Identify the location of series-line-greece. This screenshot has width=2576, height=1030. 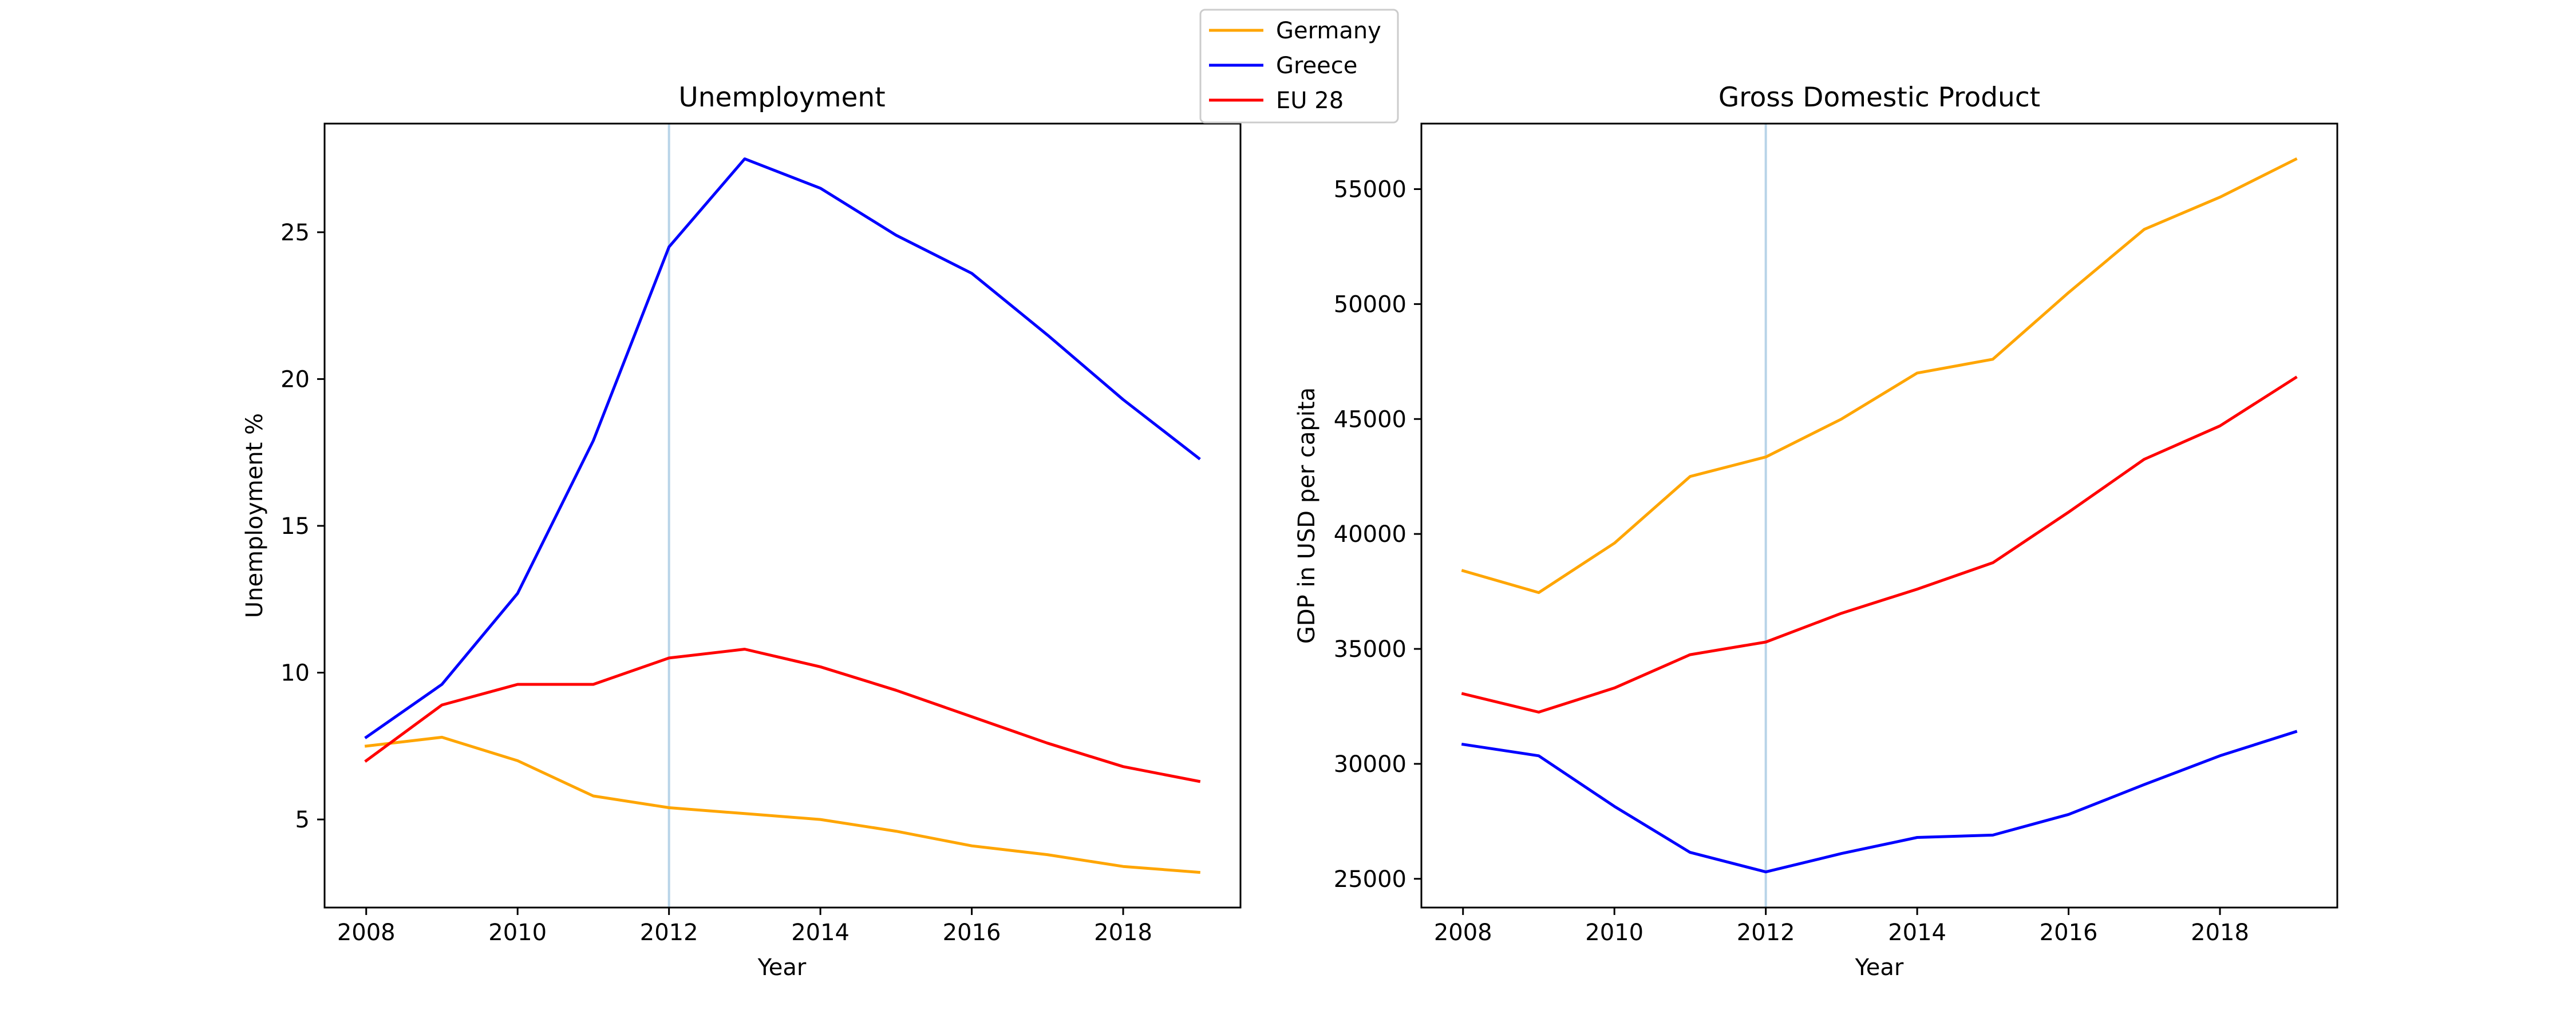
(1879, 802).